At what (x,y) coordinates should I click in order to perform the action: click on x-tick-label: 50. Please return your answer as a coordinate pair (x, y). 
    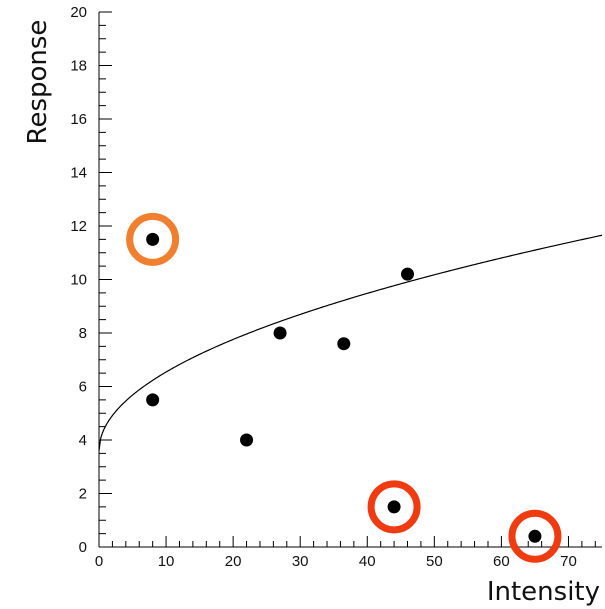
    Looking at the image, I should click on (434, 561).